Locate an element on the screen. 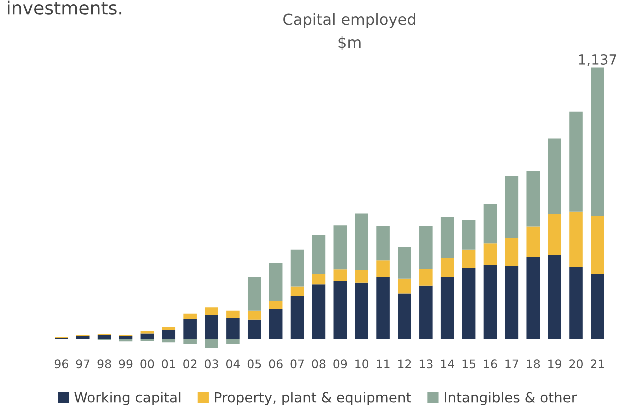 This screenshot has width=636, height=418. x-tick-label: 07 is located at coordinates (297, 364).